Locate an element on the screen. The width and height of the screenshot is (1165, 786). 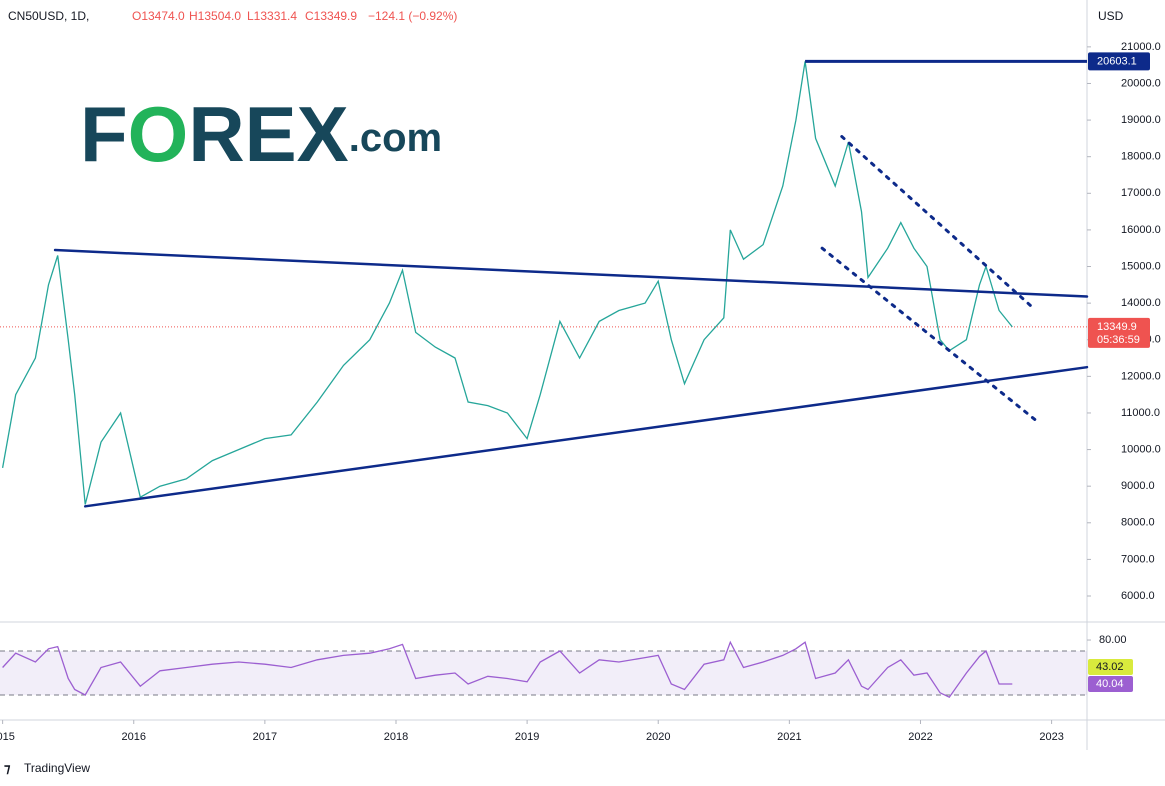
rsi-ma-label: 43.02 is located at coordinates (1110, 667).